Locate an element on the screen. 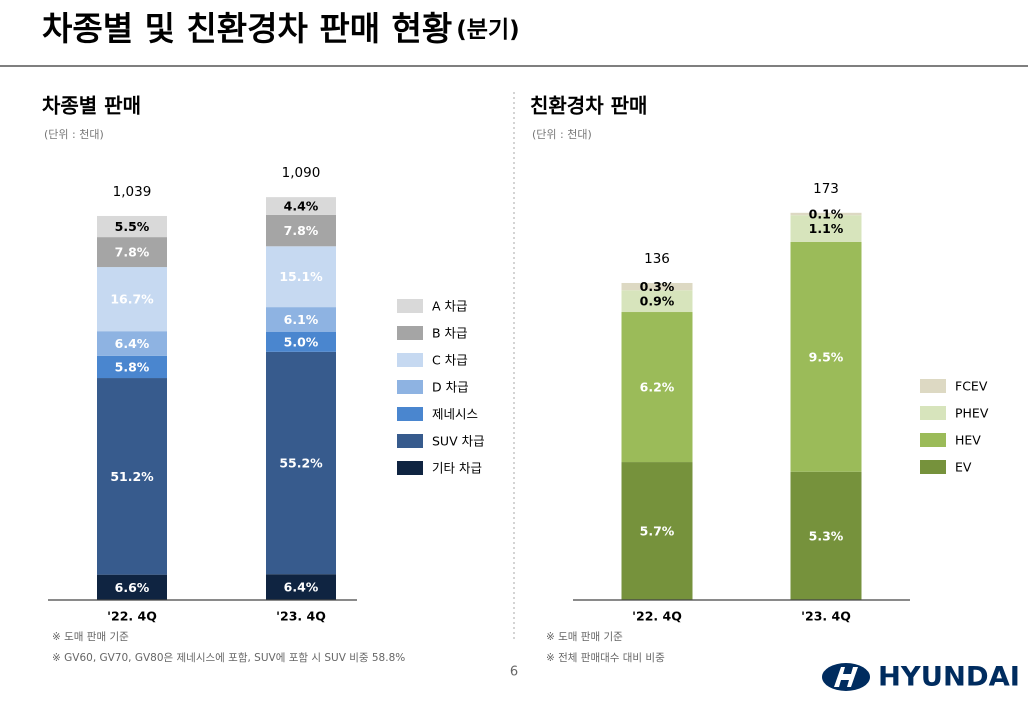 This screenshot has width=1028, height=704. title-main: 차종별 및 친환경차 판매 현황 is located at coordinates (247, 28).